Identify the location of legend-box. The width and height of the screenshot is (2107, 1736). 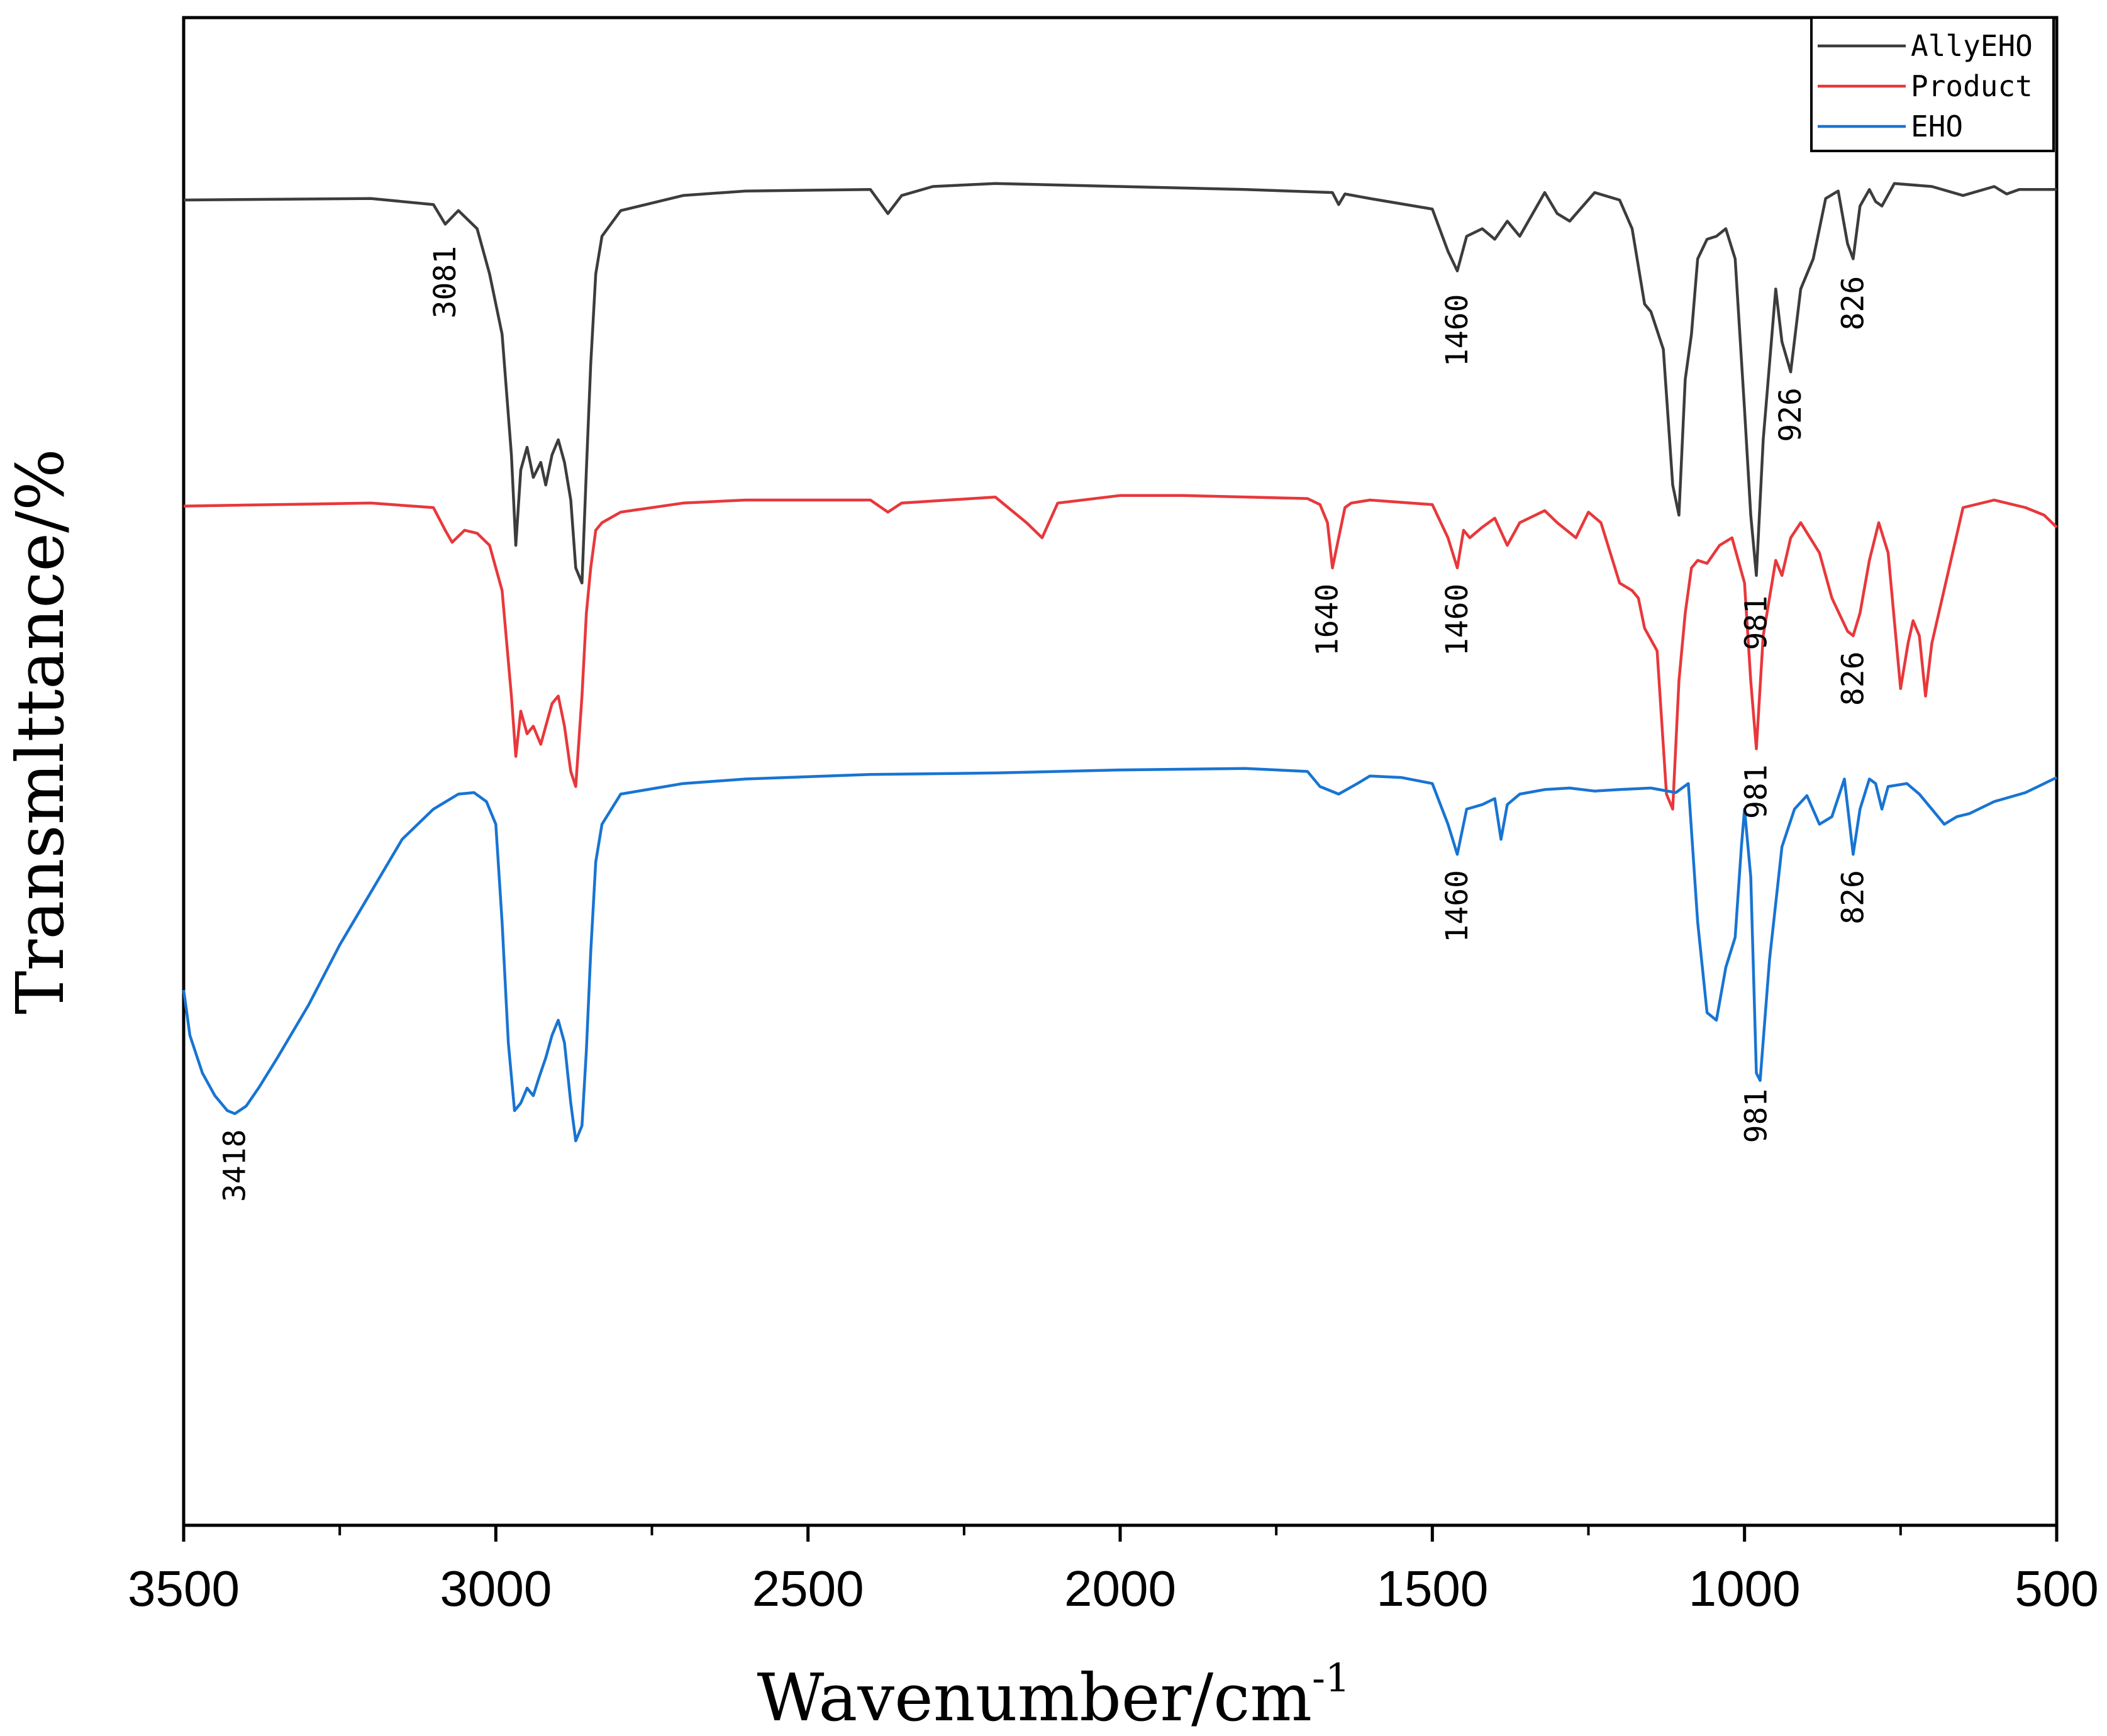
(1932, 84).